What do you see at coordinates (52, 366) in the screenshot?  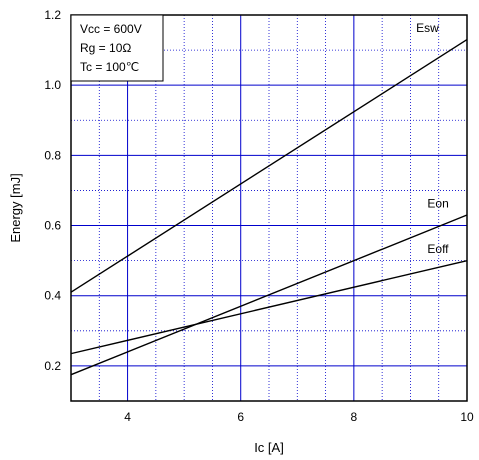 I see `y-tick-label: 0.2` at bounding box center [52, 366].